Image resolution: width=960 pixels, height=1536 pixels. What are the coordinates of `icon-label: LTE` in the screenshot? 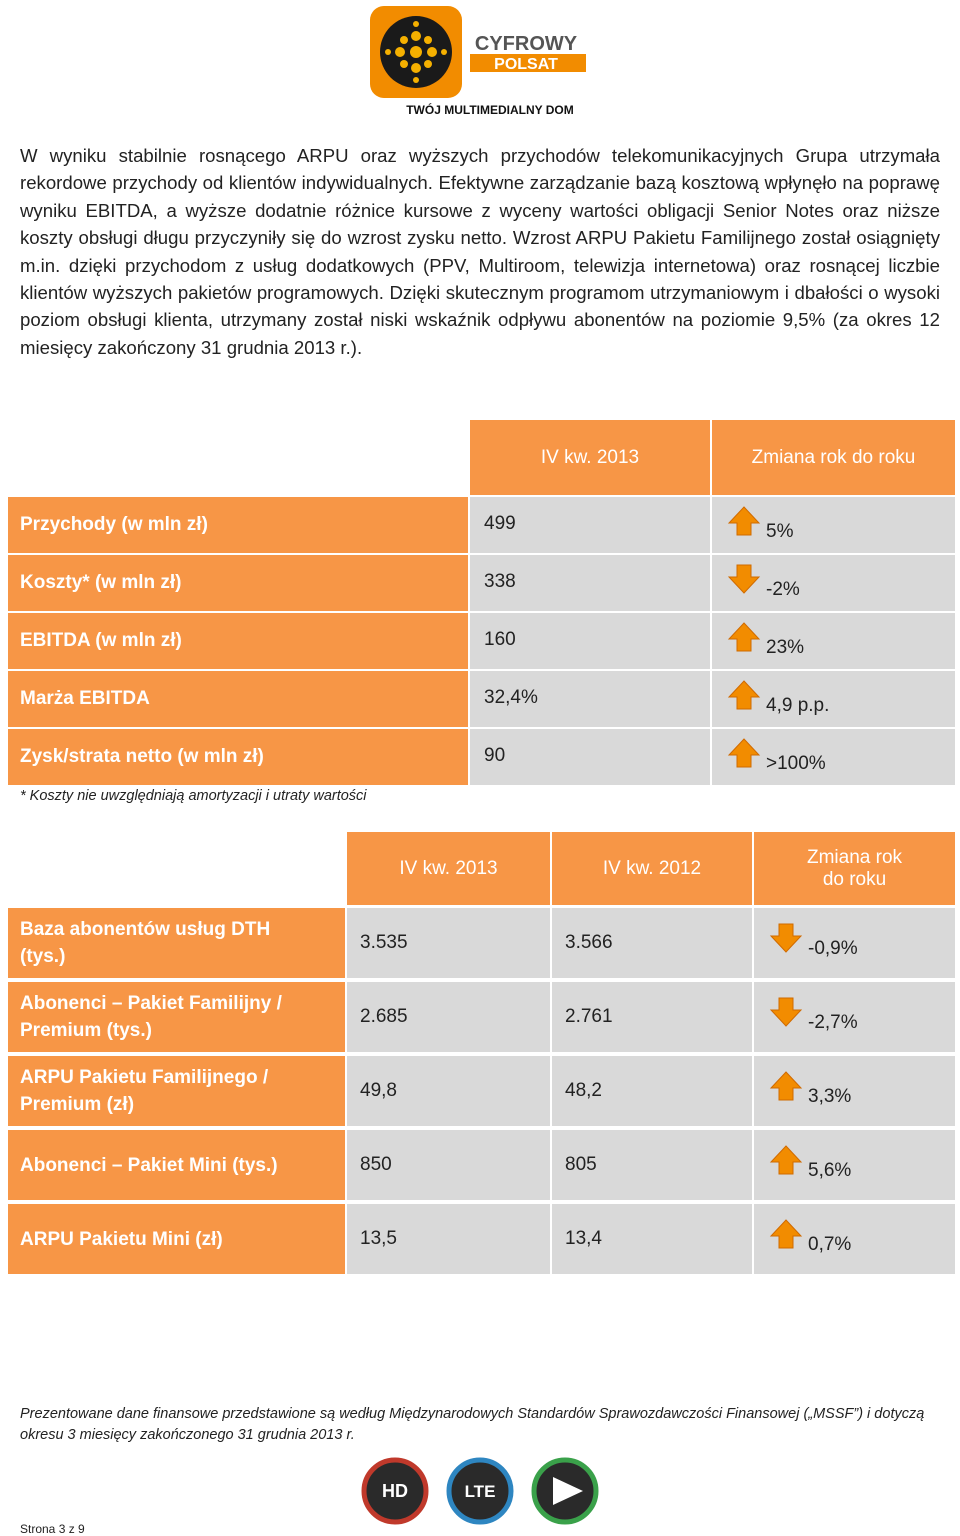 It's located at (480, 1491).